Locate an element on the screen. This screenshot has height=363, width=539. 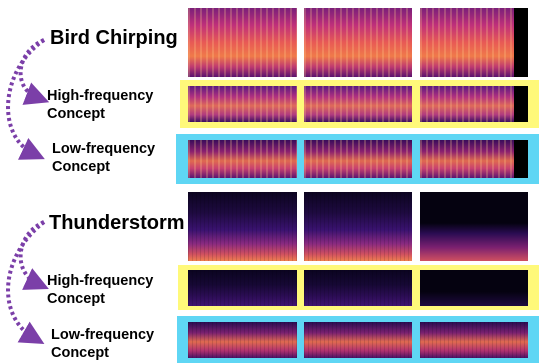
thunder-high-frequency-label: High-frequency Concept is located at coordinates (100, 290).